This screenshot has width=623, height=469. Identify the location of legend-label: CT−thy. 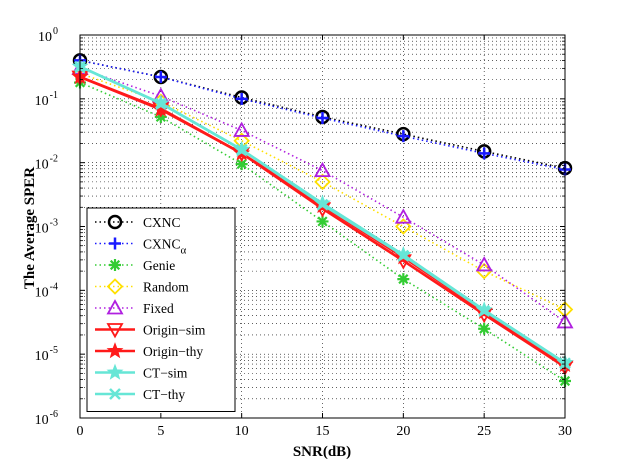
(164, 394).